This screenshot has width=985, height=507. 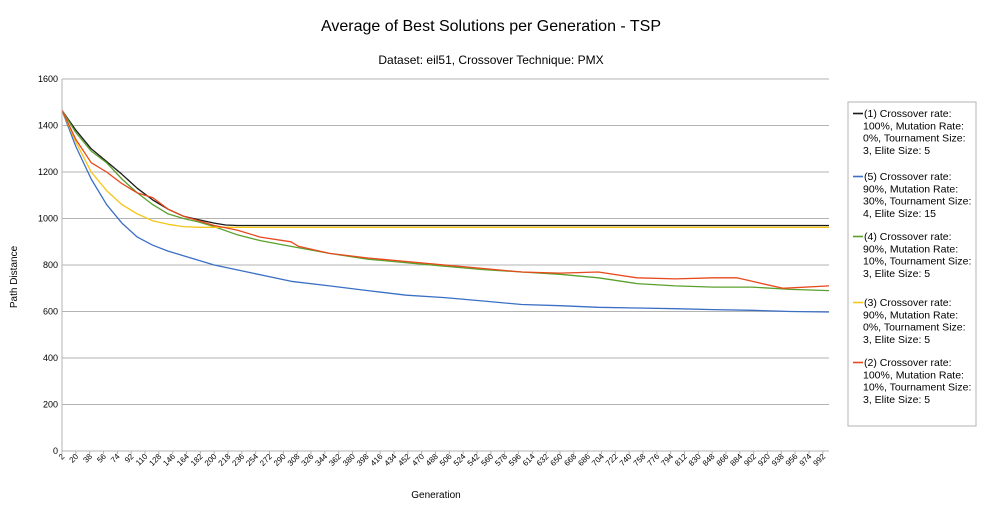 I want to click on x-tick-label: 542, so click(x=474, y=460).